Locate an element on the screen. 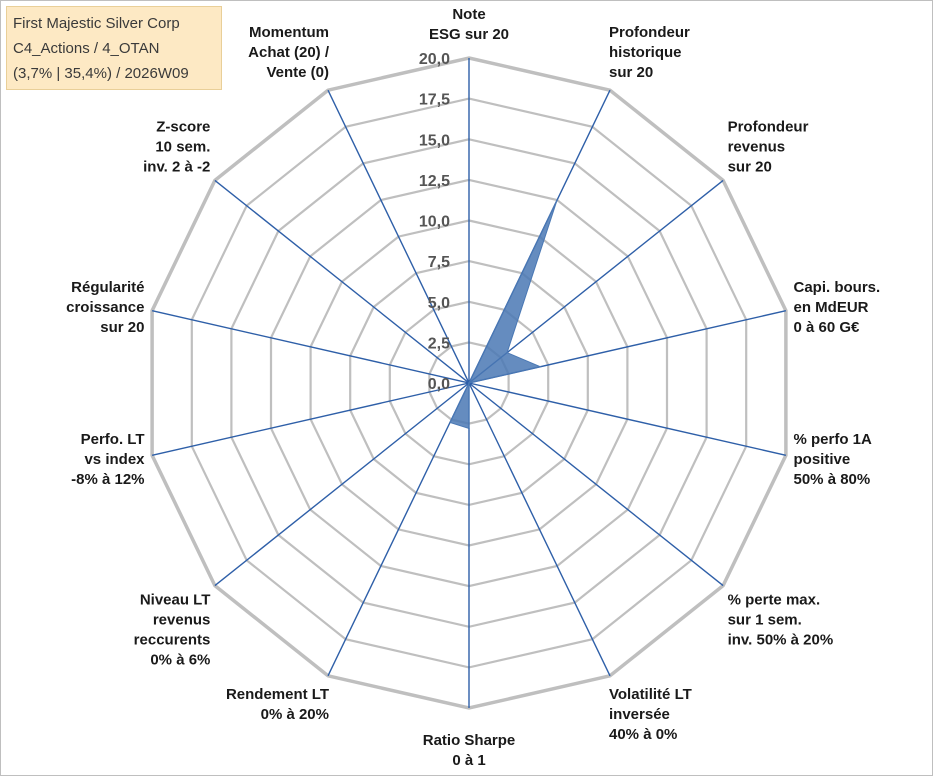  axis-label-line: vs index is located at coordinates (114, 459).